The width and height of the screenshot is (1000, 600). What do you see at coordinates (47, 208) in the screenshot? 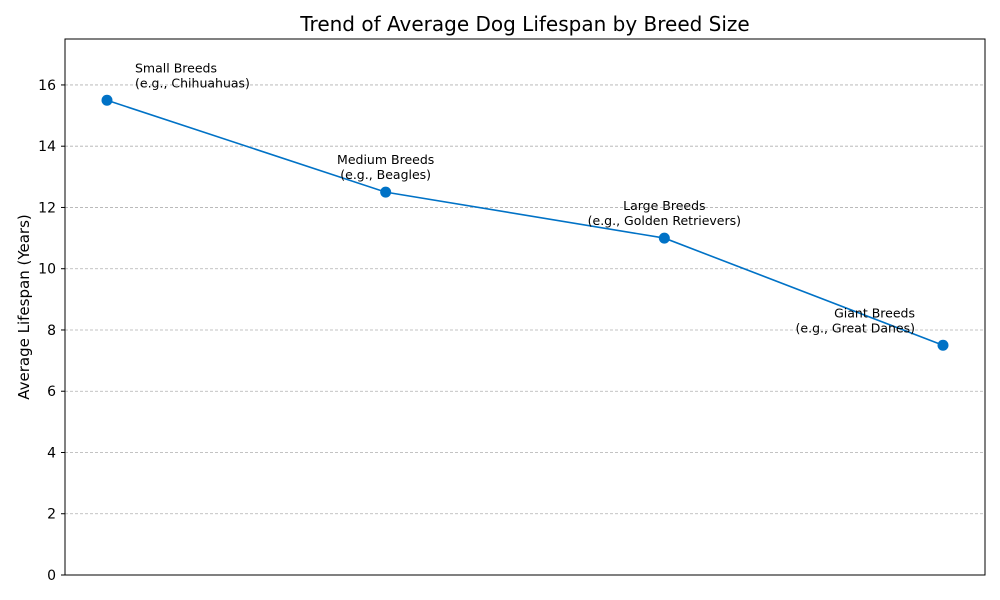
I see `y-tick-label: 12` at bounding box center [47, 208].